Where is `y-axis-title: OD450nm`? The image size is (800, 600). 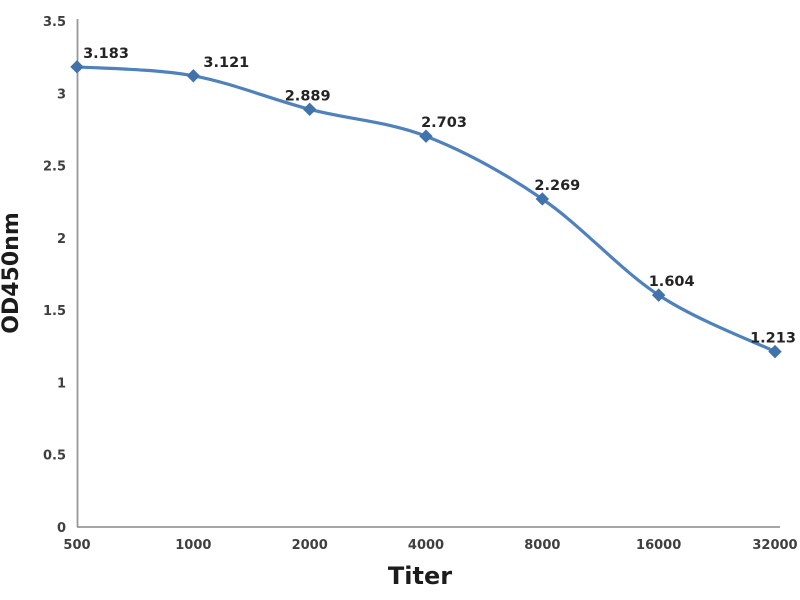
y-axis-title: OD450nm is located at coordinates (12, 272).